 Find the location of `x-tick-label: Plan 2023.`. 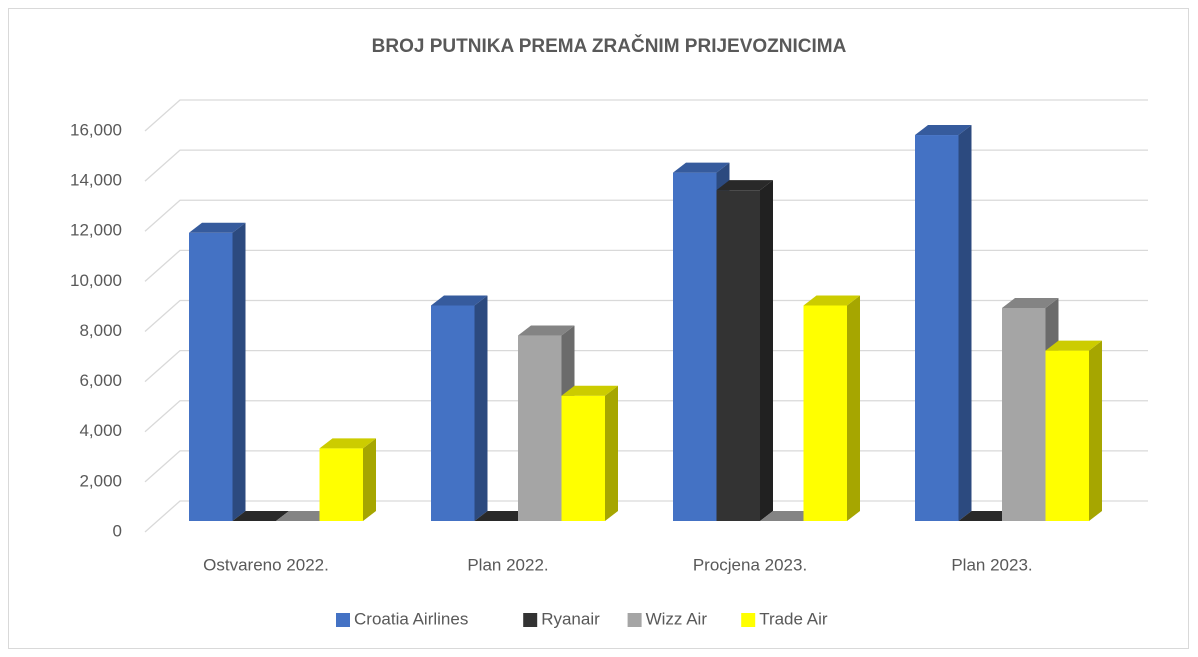

x-tick-label: Plan 2023. is located at coordinates (991, 564).